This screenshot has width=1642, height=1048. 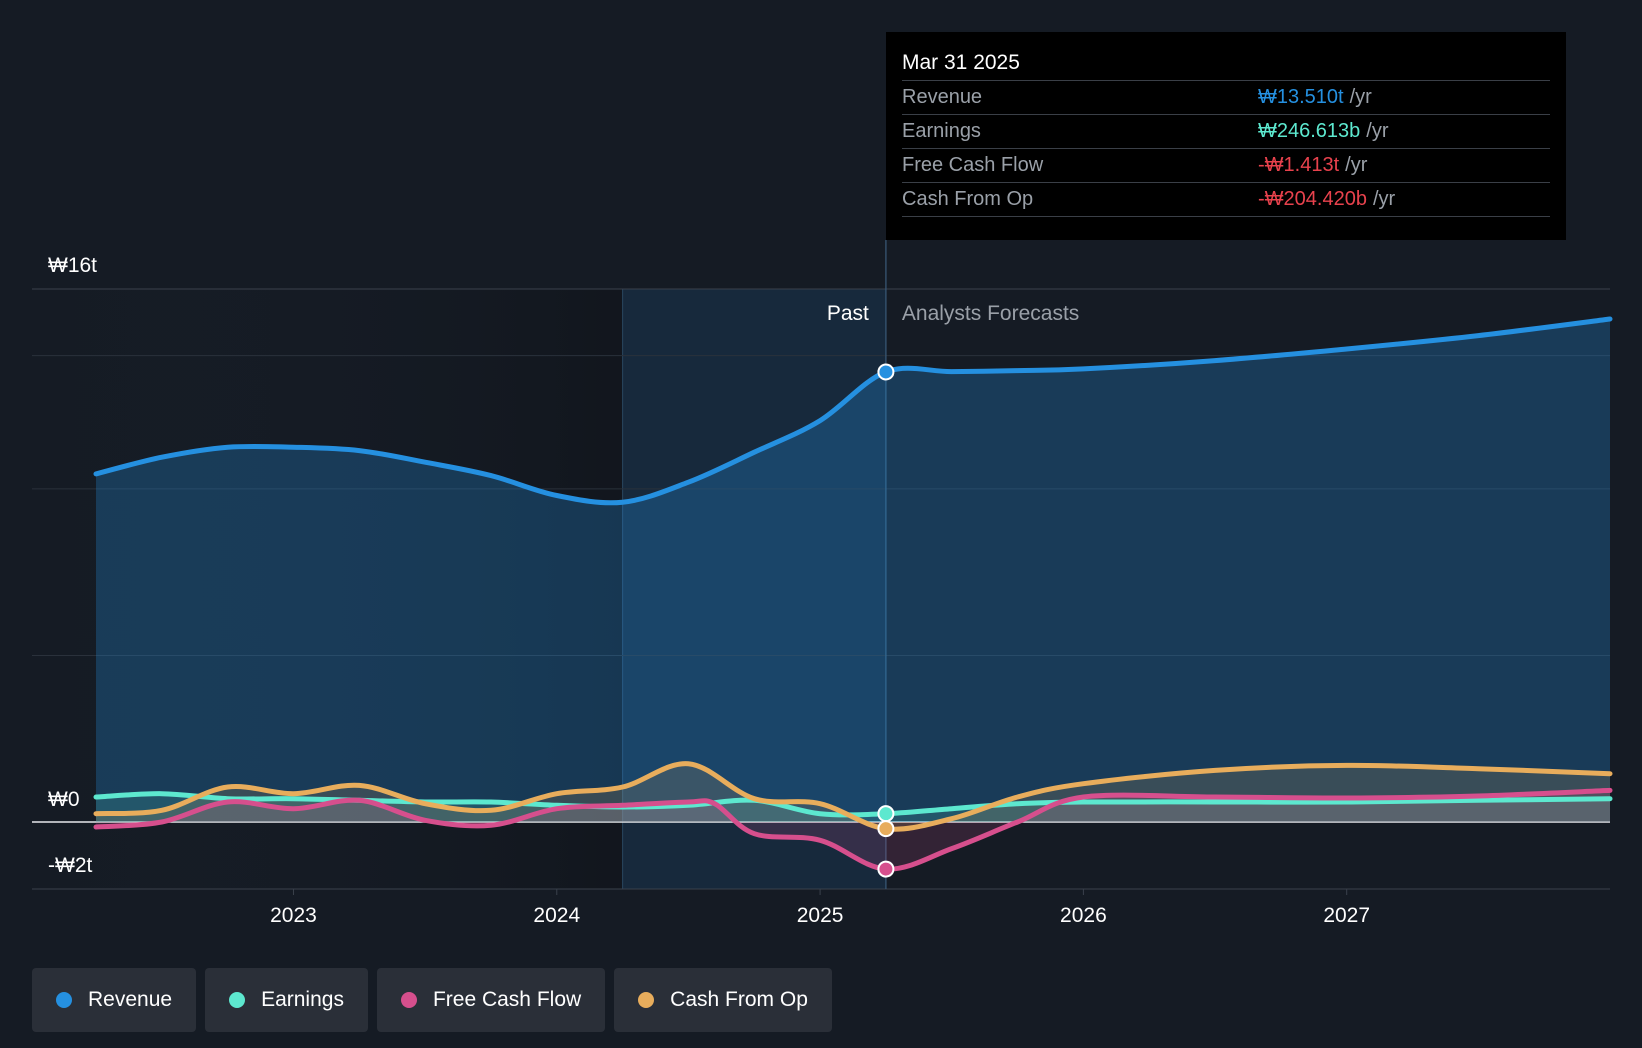 What do you see at coordinates (886, 814) in the screenshot?
I see `earnings-point` at bounding box center [886, 814].